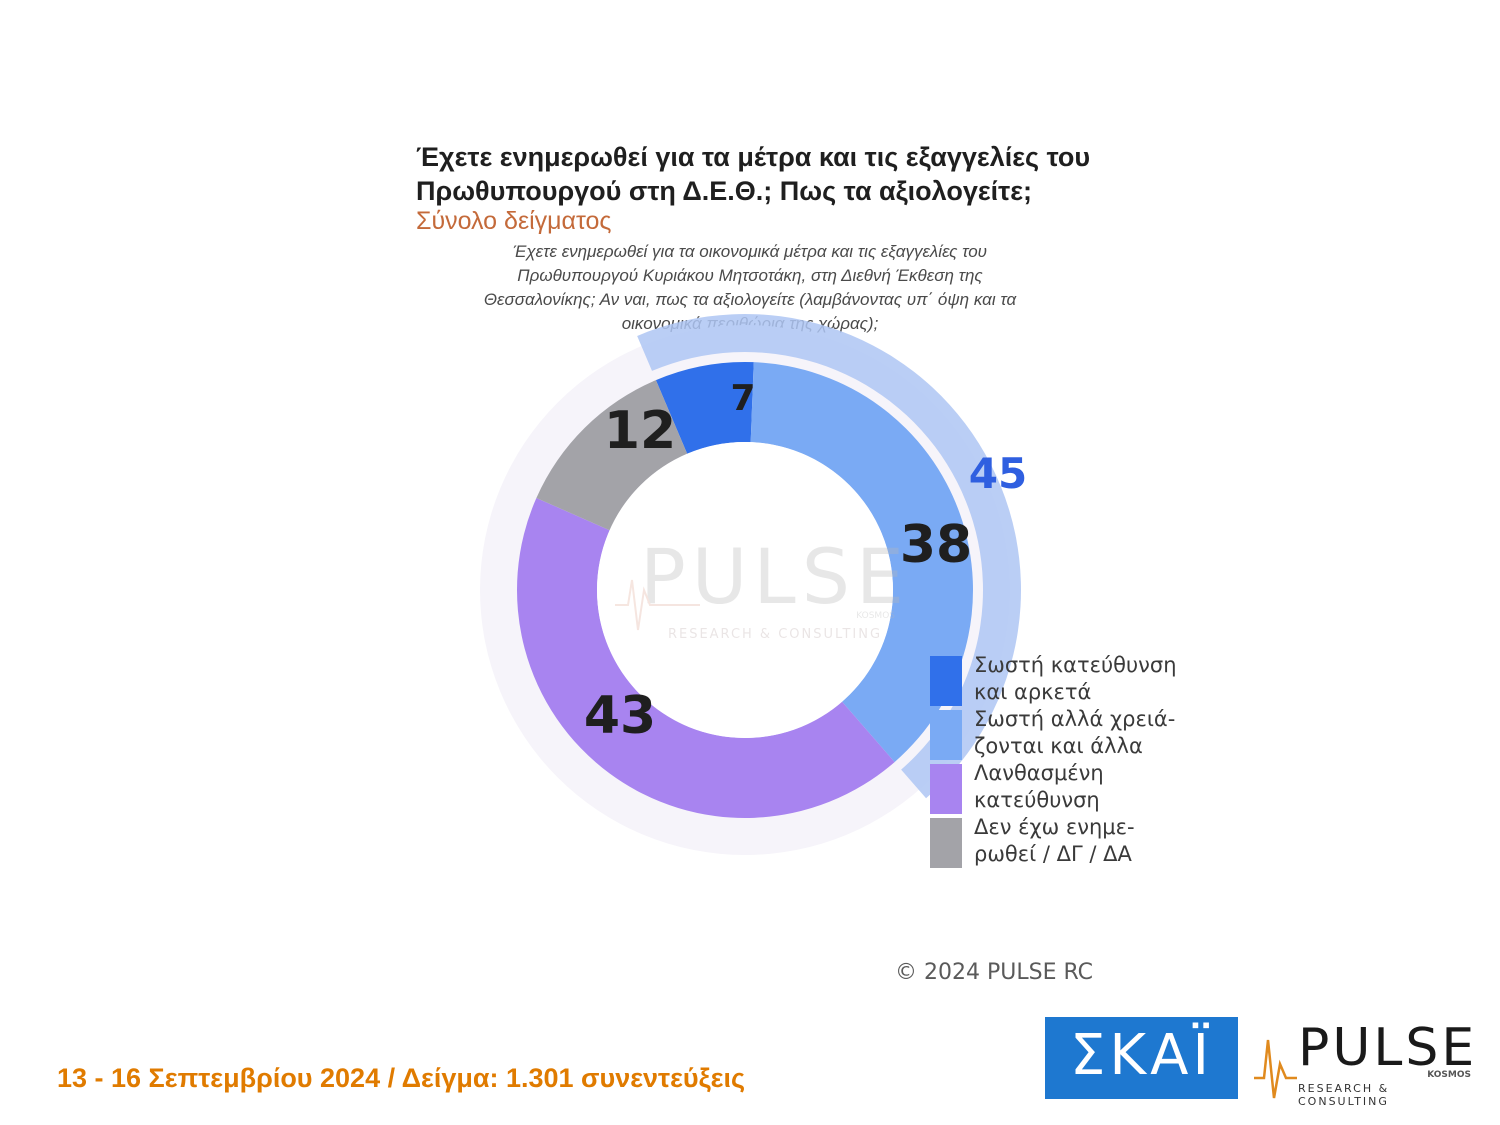 This screenshot has height=1125, width=1500. What do you see at coordinates (994, 972) in the screenshot?
I see `copyright-text: © 2024 PULSE RC` at bounding box center [994, 972].